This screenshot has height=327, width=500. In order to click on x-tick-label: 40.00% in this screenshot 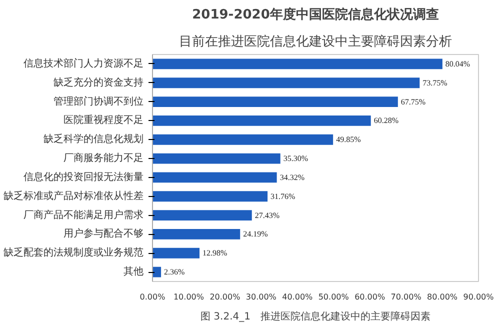, I will do `click(298, 297)`.